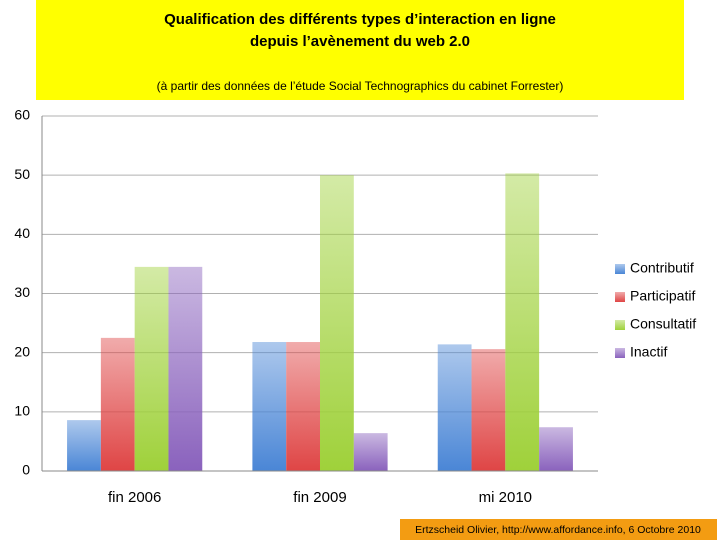 Image resolution: width=720 pixels, height=540 pixels. Describe the element at coordinates (319, 497) in the screenshot. I see `x-tick-label: fin 2009` at that location.